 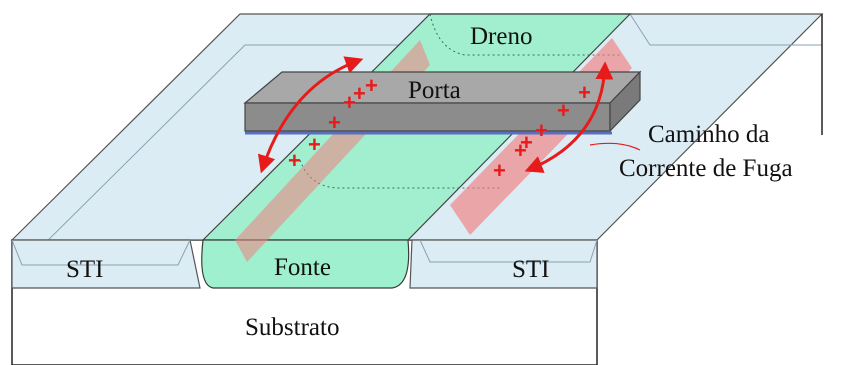 I want to click on leakage-label-line1: Caminho da, so click(x=709, y=134).